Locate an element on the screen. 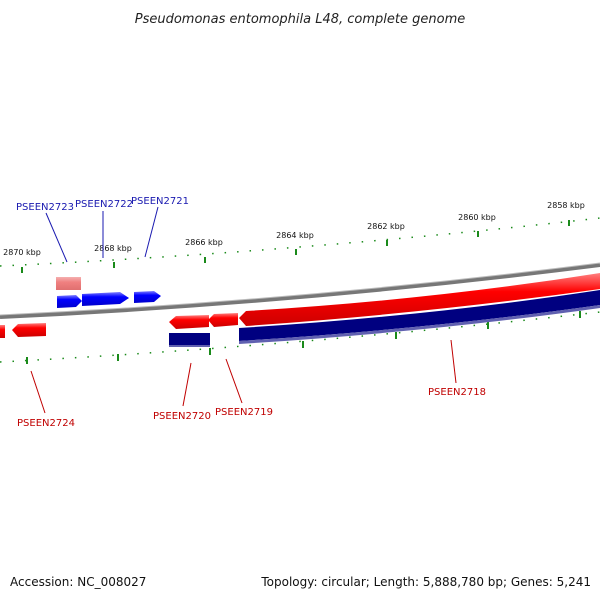 The image size is (600, 600). gene-dark-feature-a is located at coordinates (189, 340).